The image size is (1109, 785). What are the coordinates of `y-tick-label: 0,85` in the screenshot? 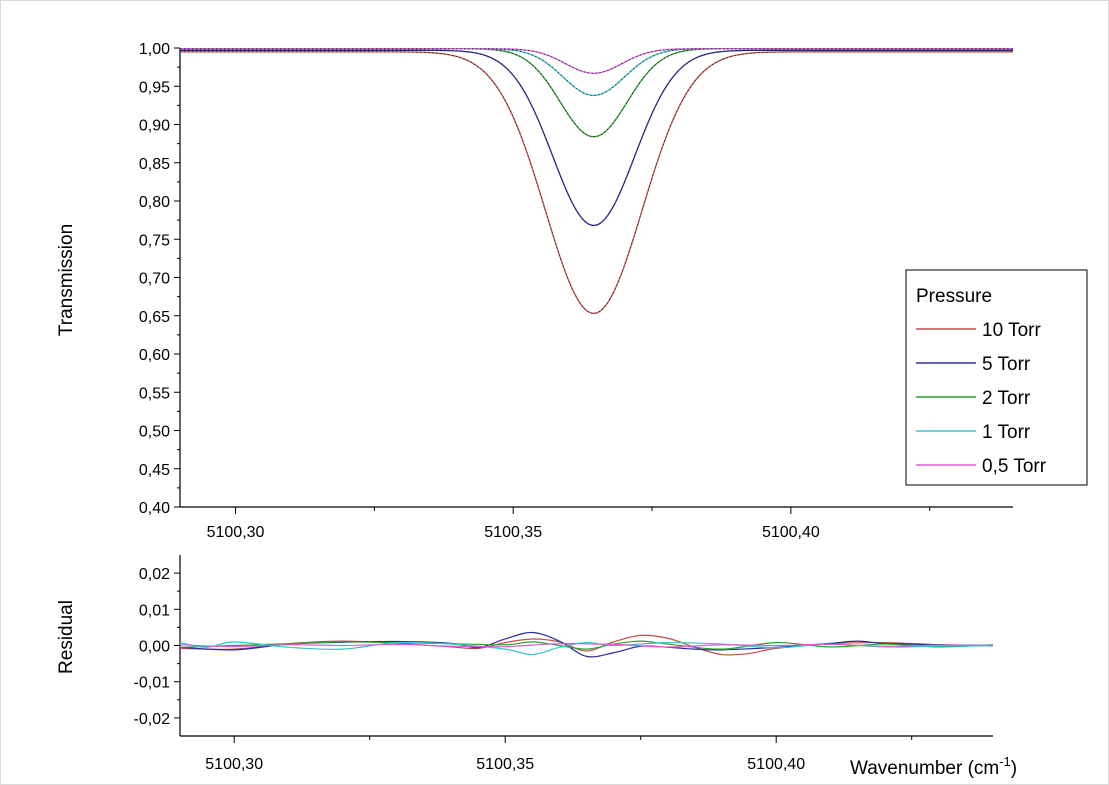 It's located at (154, 164).